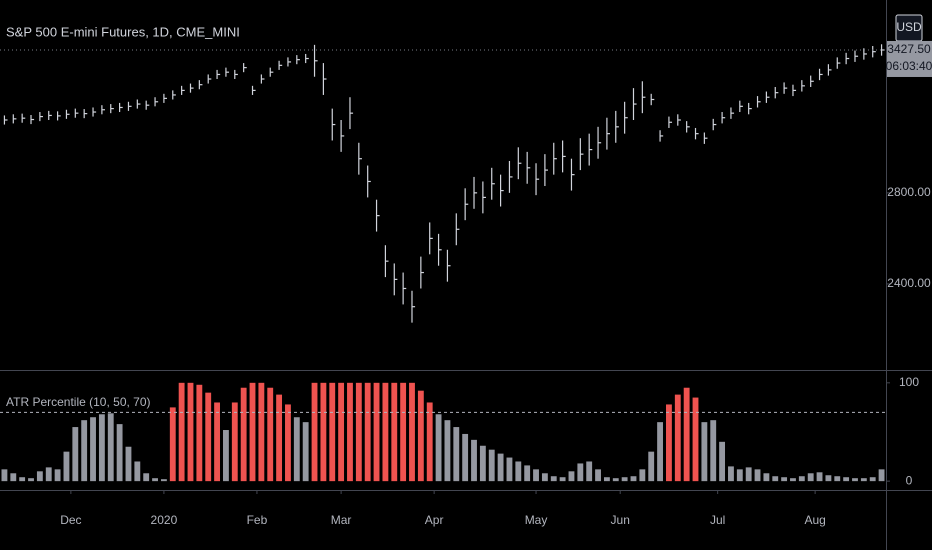 The height and width of the screenshot is (550, 932). Describe the element at coordinates (909, 27) in the screenshot. I see `currency-label: USD` at that location.